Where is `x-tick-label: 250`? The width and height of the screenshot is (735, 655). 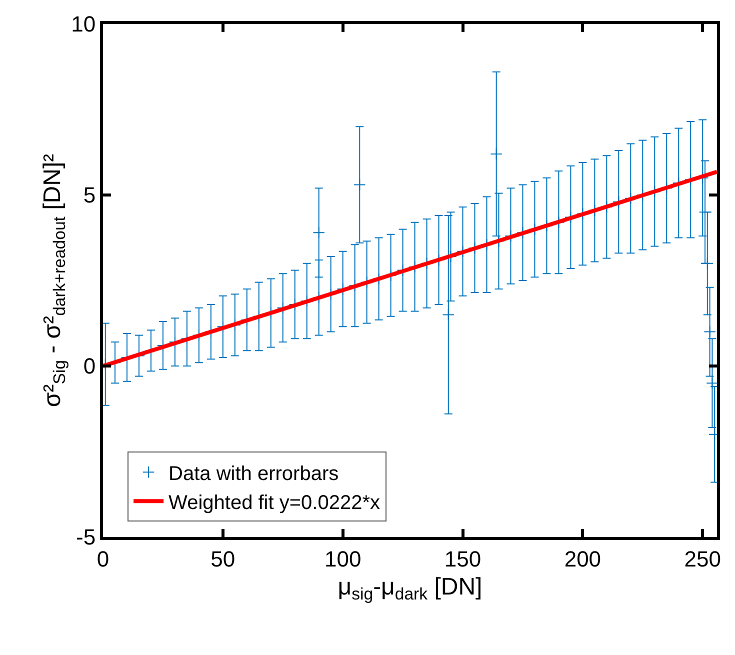
x-tick-label: 250 is located at coordinates (702, 559).